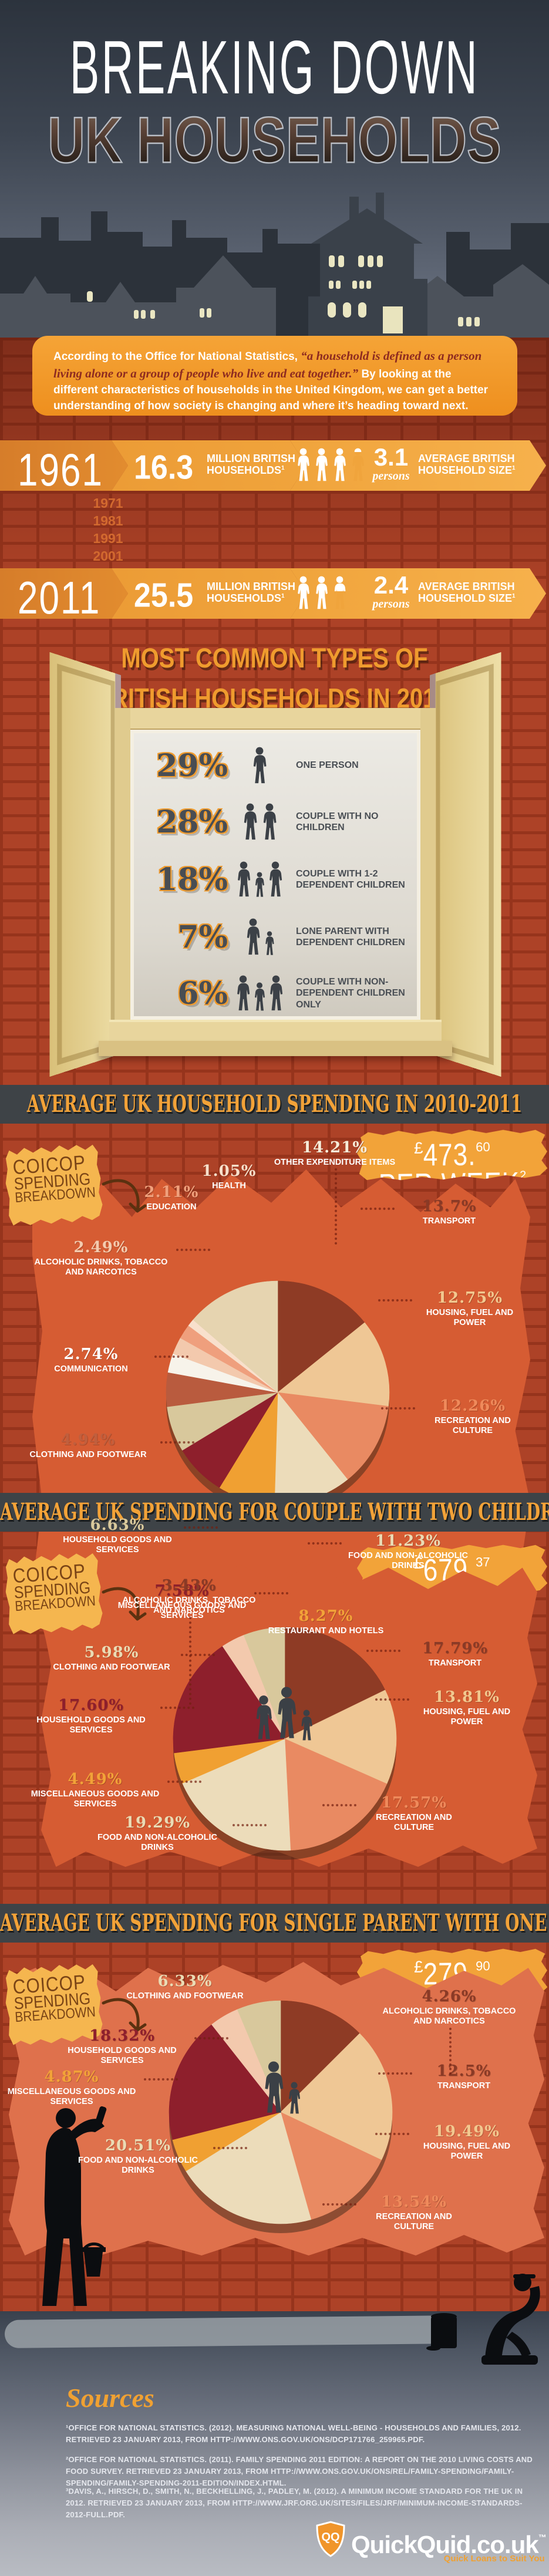 This screenshot has width=549, height=2576. I want to click on type-percentage: 6%, so click(202, 993).